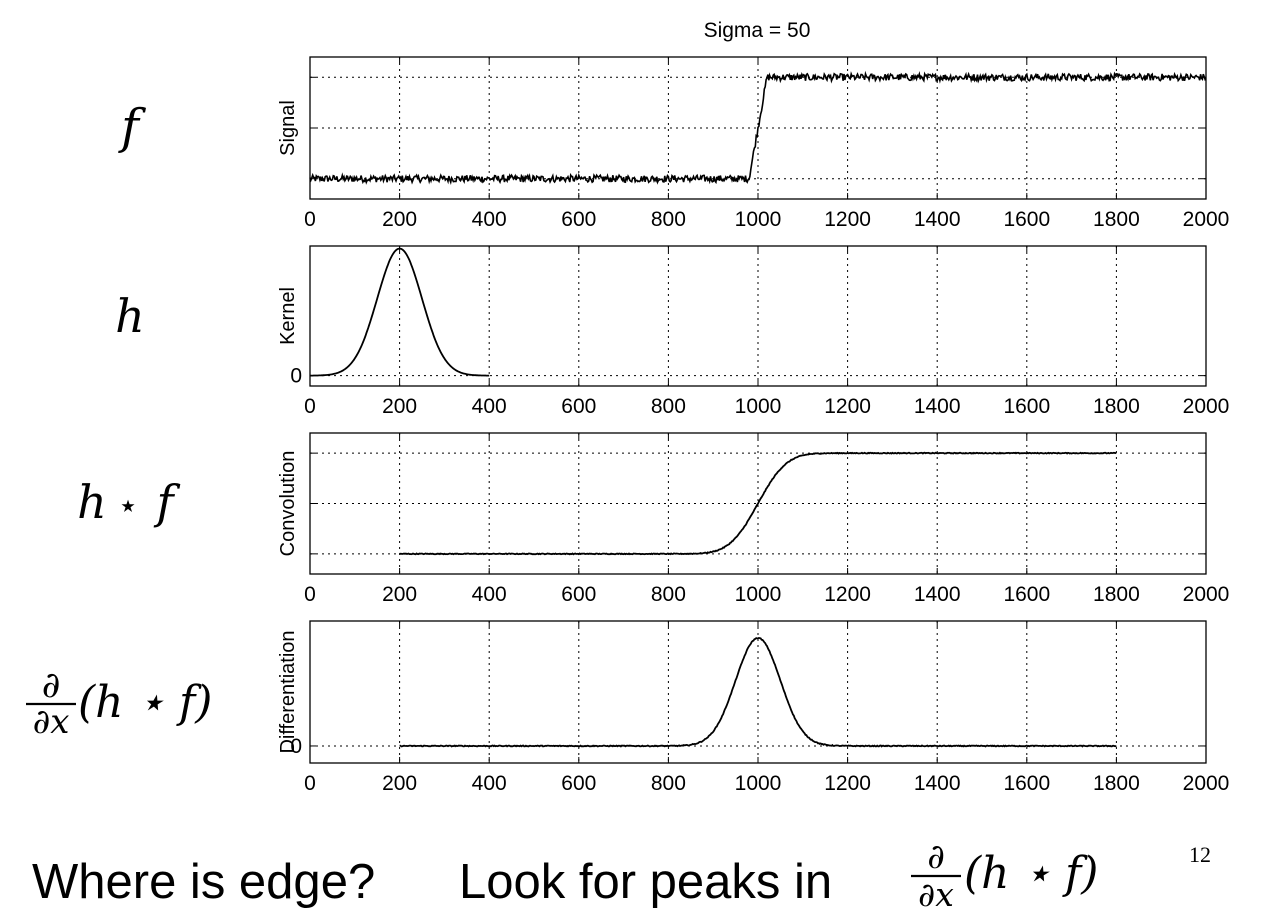 The height and width of the screenshot is (922, 1263). Describe the element at coordinates (399, 219) in the screenshot. I see `chart-signal-xtick-label: 200` at that location.